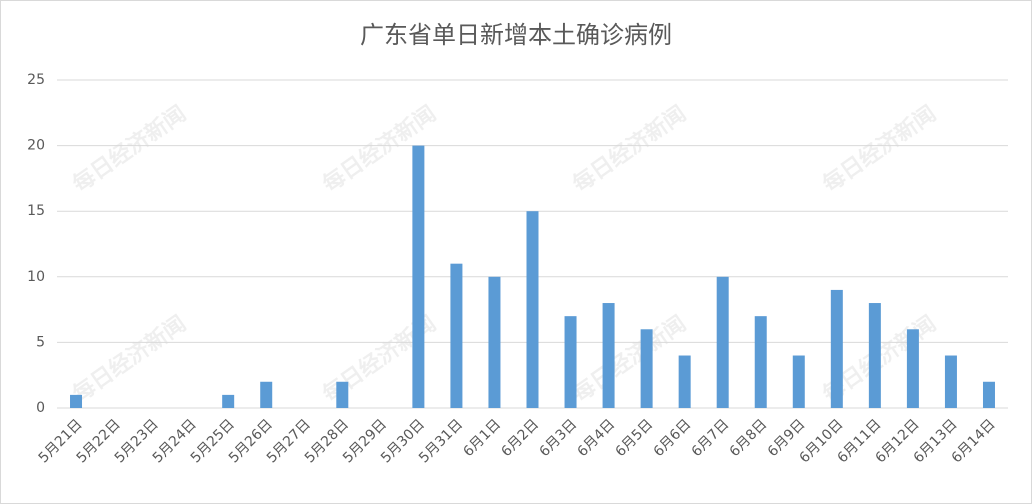 Image resolution: width=1032 pixels, height=504 pixels. I want to click on y-tick-label: 20, so click(36, 146).